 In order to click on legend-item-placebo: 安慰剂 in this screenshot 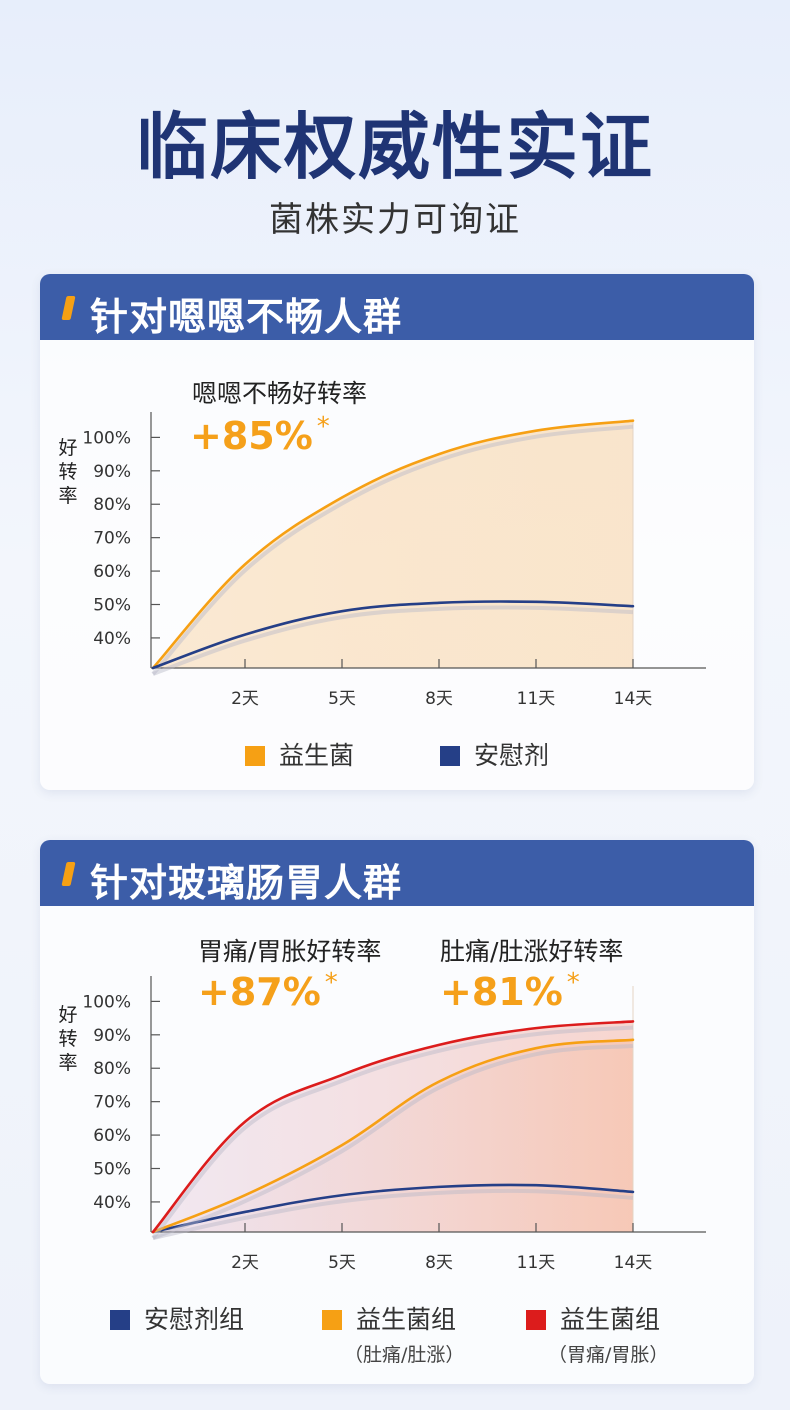, I will do `click(494, 754)`.